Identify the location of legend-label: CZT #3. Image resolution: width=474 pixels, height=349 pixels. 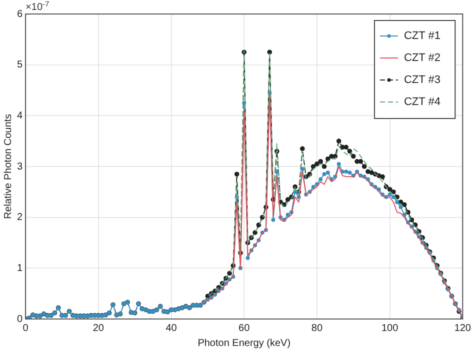
(422, 80).